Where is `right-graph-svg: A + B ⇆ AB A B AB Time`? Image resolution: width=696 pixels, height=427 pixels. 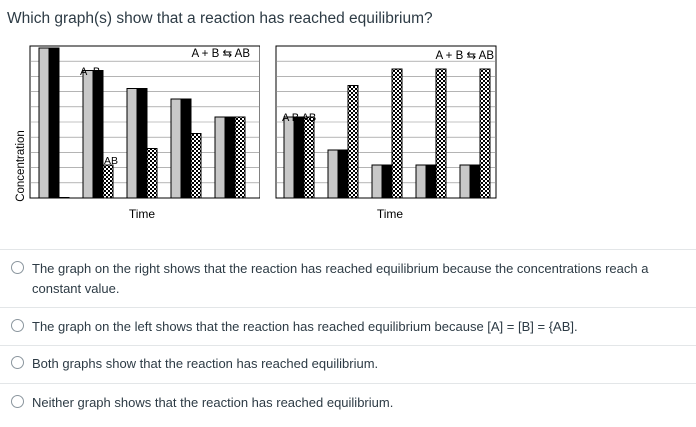 right-graph-svg: A + B ⇆ AB A B AB Time is located at coordinates (386, 133).